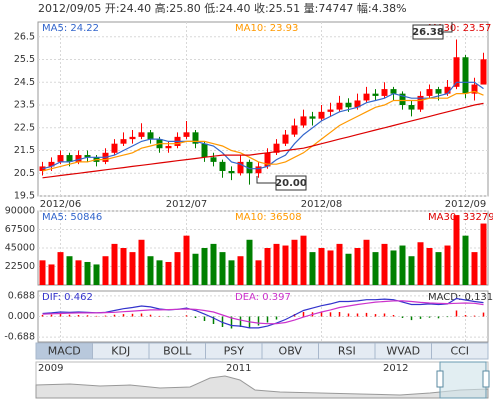  Describe the element at coordinates (24, 150) in the screenshot. I see `y-tick-label: 21.5` at that location.